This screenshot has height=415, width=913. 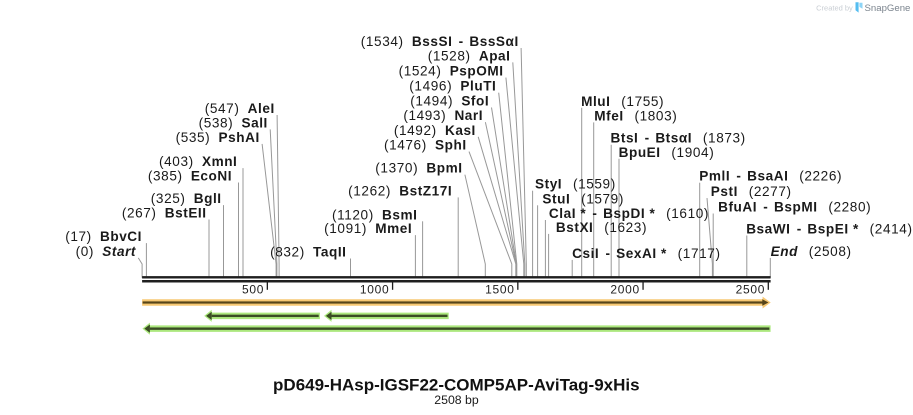 What do you see at coordinates (106, 251) in the screenshot?
I see `svg-text:(0)Start: (0) Start` at bounding box center [106, 251].